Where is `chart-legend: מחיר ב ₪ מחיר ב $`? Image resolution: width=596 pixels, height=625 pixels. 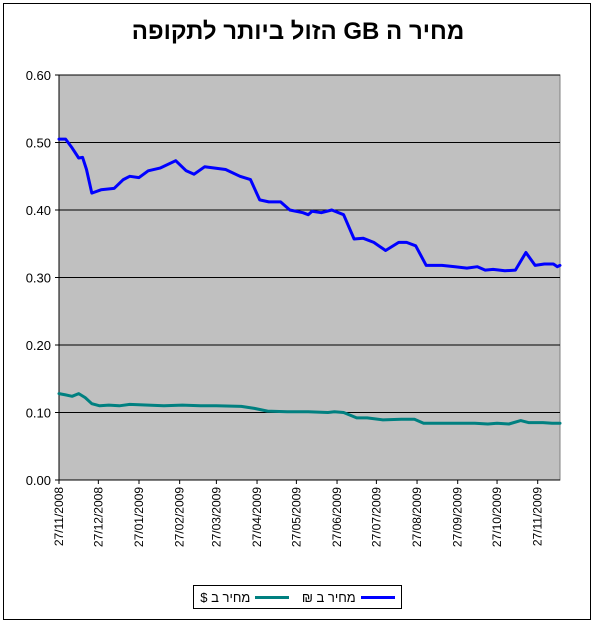 chart-legend: מחיר ב ₪ מחיר ב $ is located at coordinates (297, 597).